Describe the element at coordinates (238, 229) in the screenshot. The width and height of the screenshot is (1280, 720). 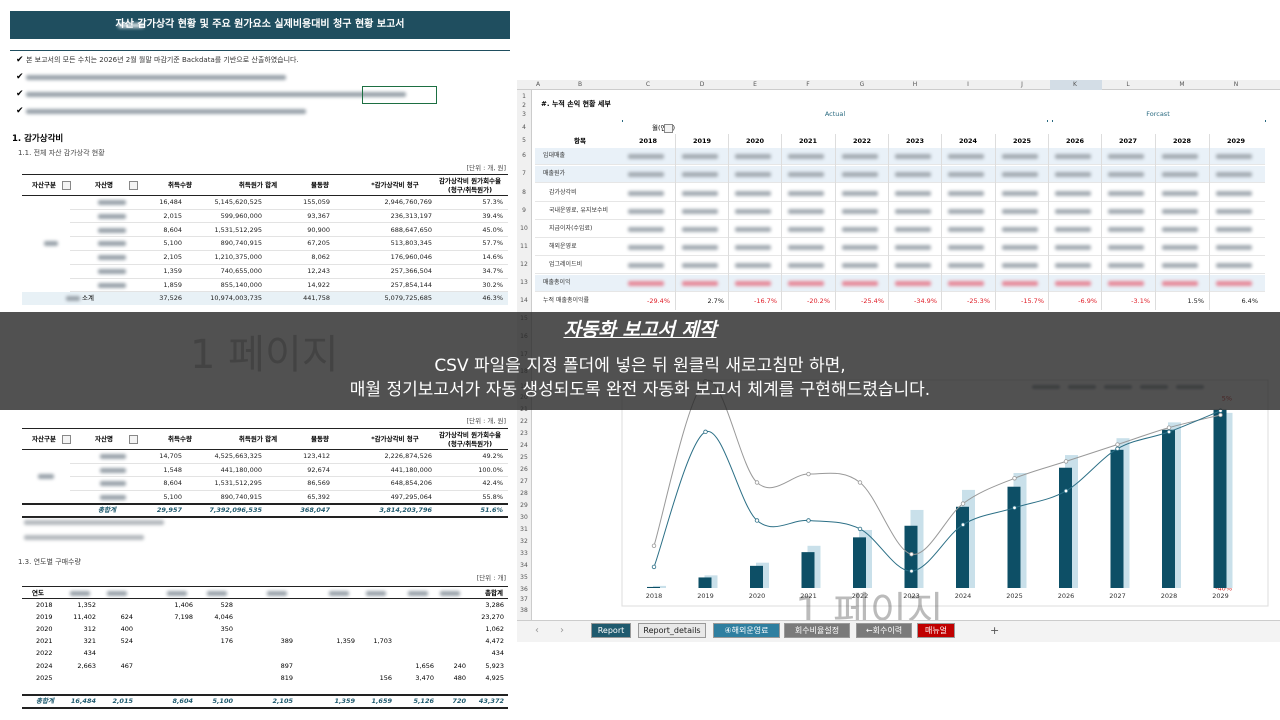
I see `table-cell: 1,531,512,295` at that location.